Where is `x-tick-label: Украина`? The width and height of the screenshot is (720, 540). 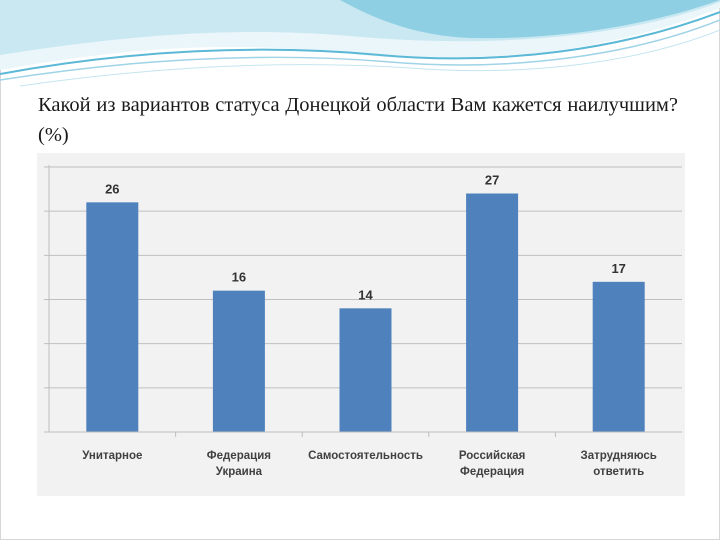
x-tick-label: Украина is located at coordinates (239, 472).